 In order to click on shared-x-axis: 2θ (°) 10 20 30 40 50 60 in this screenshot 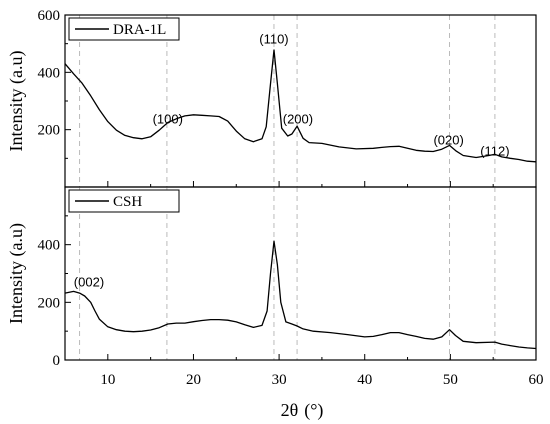, I will do `click(321, 396)`.